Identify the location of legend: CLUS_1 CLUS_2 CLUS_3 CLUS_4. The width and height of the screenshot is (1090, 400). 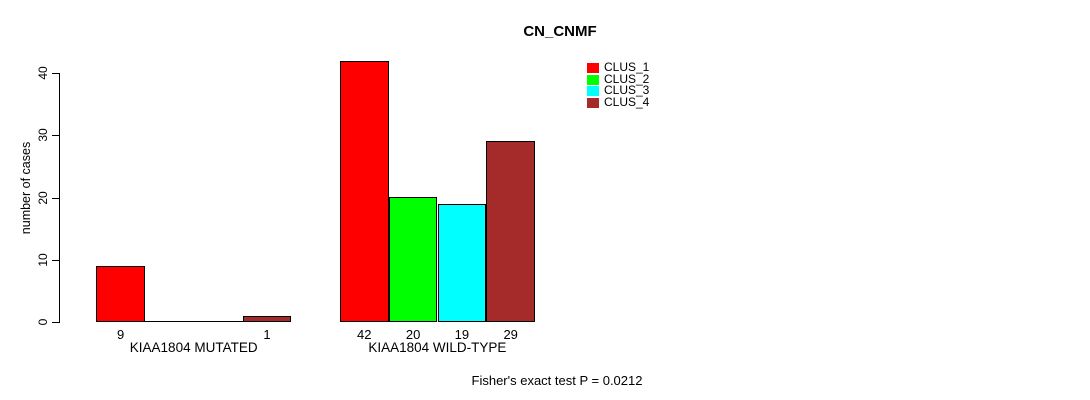
(618, 85).